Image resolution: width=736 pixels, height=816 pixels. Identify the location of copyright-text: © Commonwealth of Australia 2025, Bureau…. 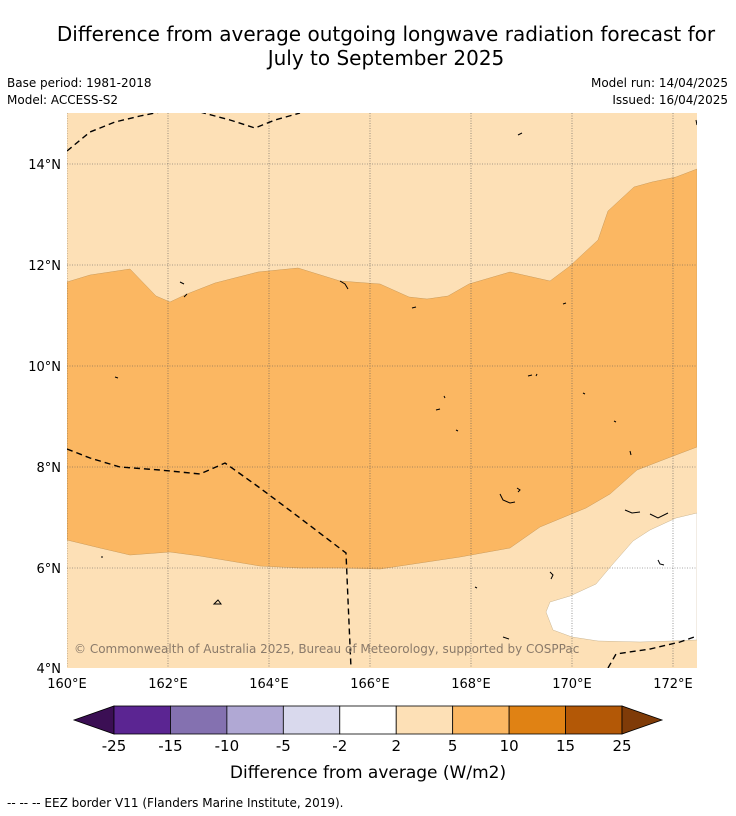
(326, 649).